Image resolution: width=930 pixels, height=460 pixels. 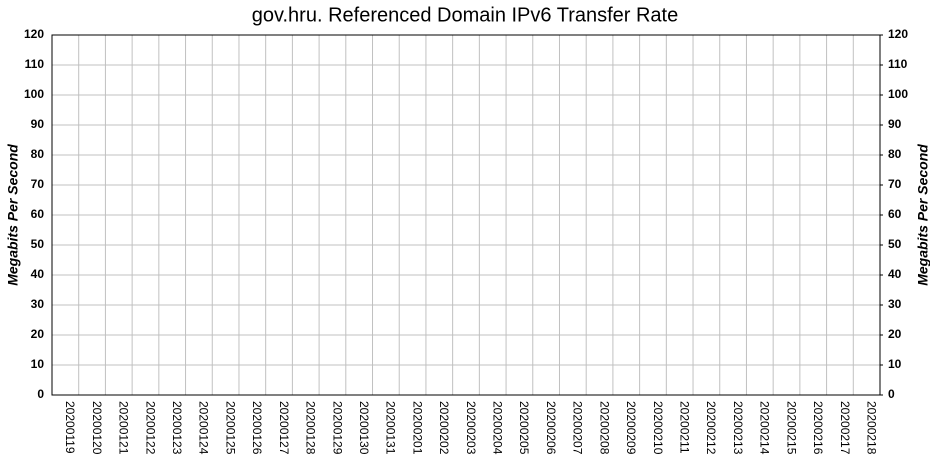 I want to click on x-tick-label: 20200211, so click(x=685, y=427).